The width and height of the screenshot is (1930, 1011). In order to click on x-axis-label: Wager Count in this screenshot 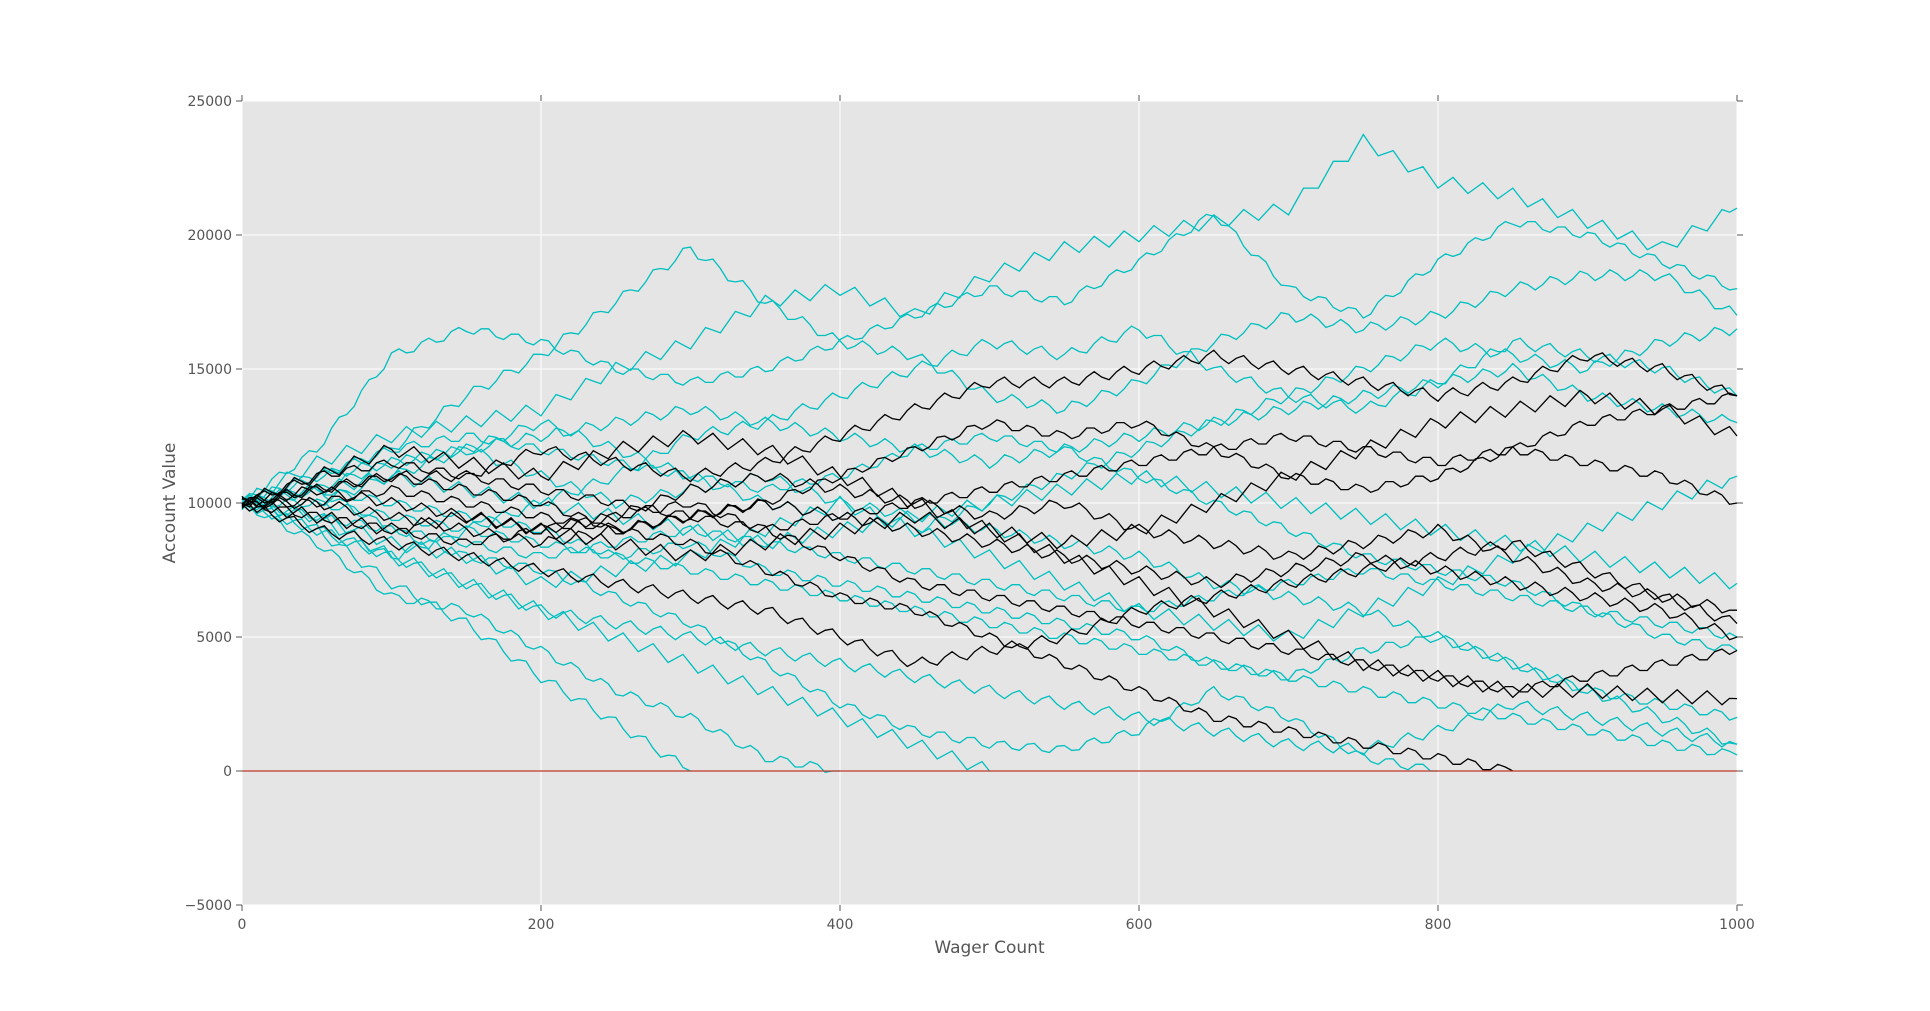, I will do `click(989, 948)`.